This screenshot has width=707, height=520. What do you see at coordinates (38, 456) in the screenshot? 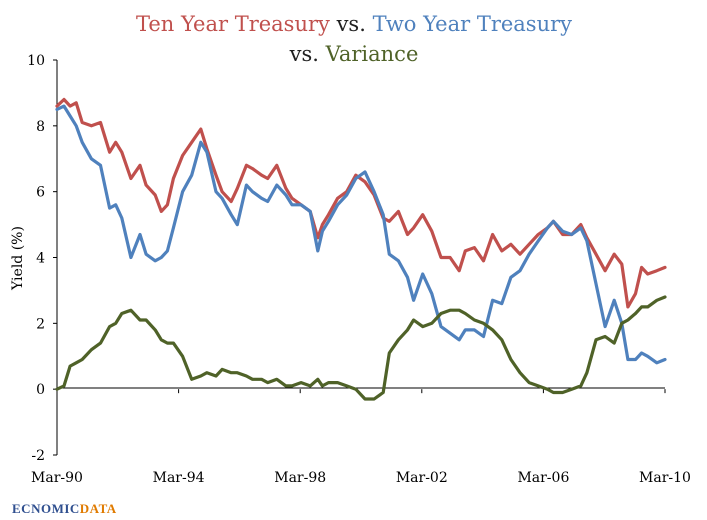
I see `y-tick-label: -2` at bounding box center [38, 456].